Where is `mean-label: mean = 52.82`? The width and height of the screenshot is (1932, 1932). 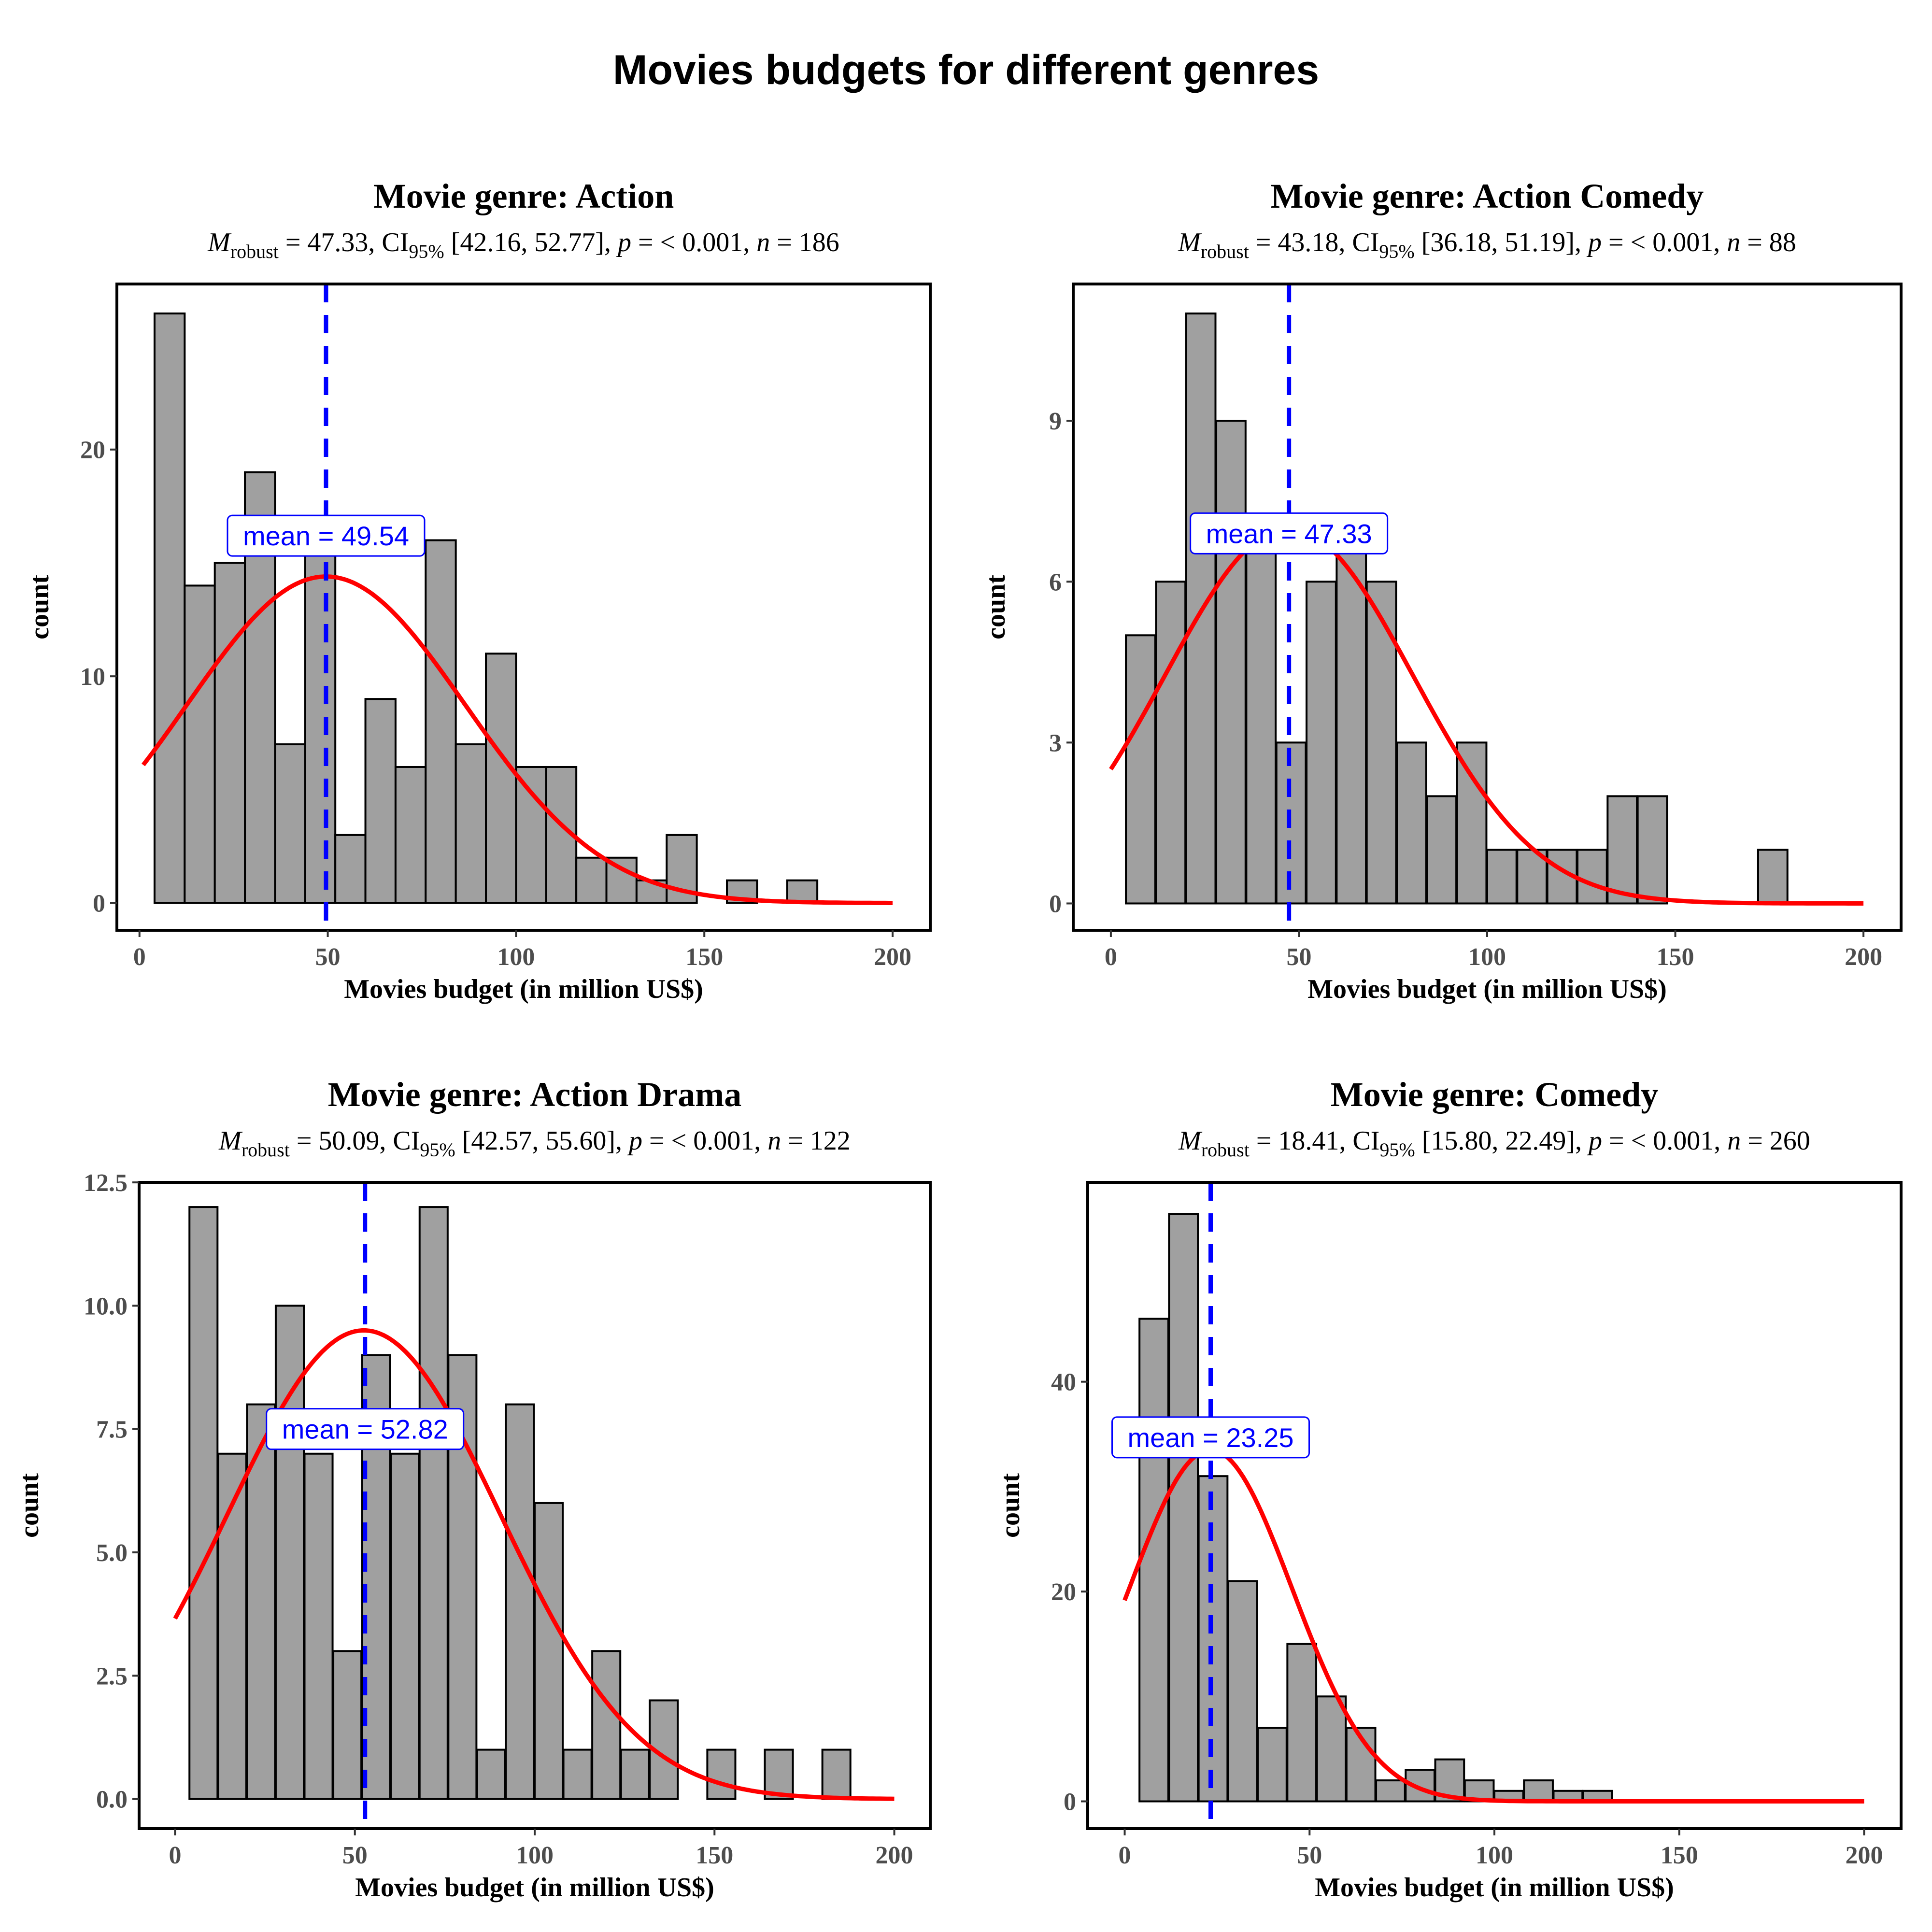
mean-label: mean = 52.82 is located at coordinates (365, 1429).